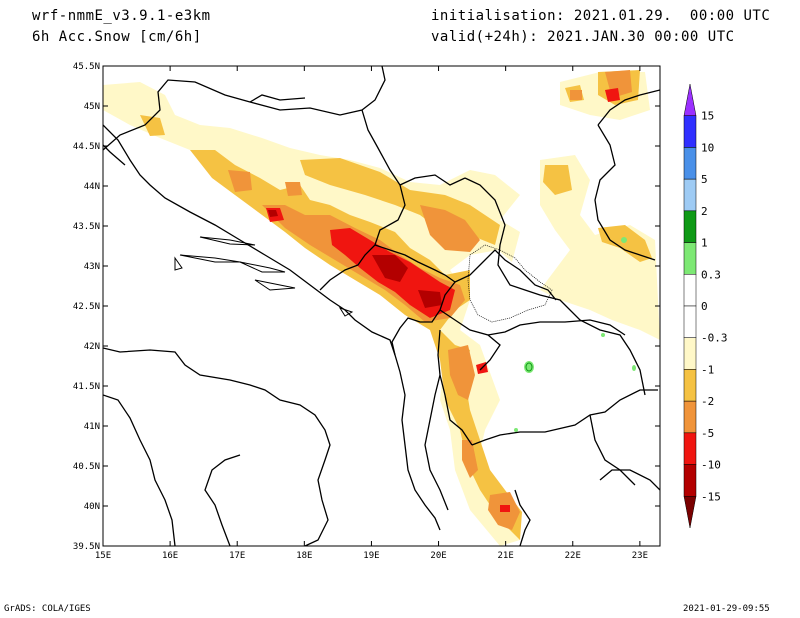  I want to click on colorbar-label: 15, so click(707, 116).